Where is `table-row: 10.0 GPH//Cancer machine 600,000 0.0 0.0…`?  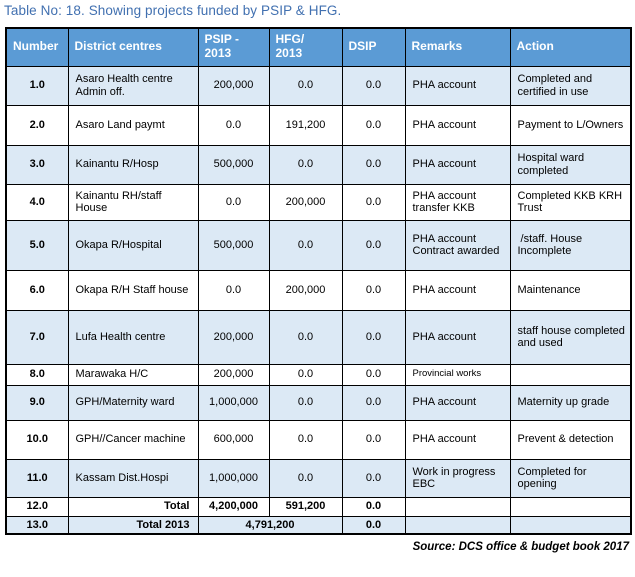 table-row: 10.0 GPH//Cancer machine 600,000 0.0 0.0… is located at coordinates (318, 439).